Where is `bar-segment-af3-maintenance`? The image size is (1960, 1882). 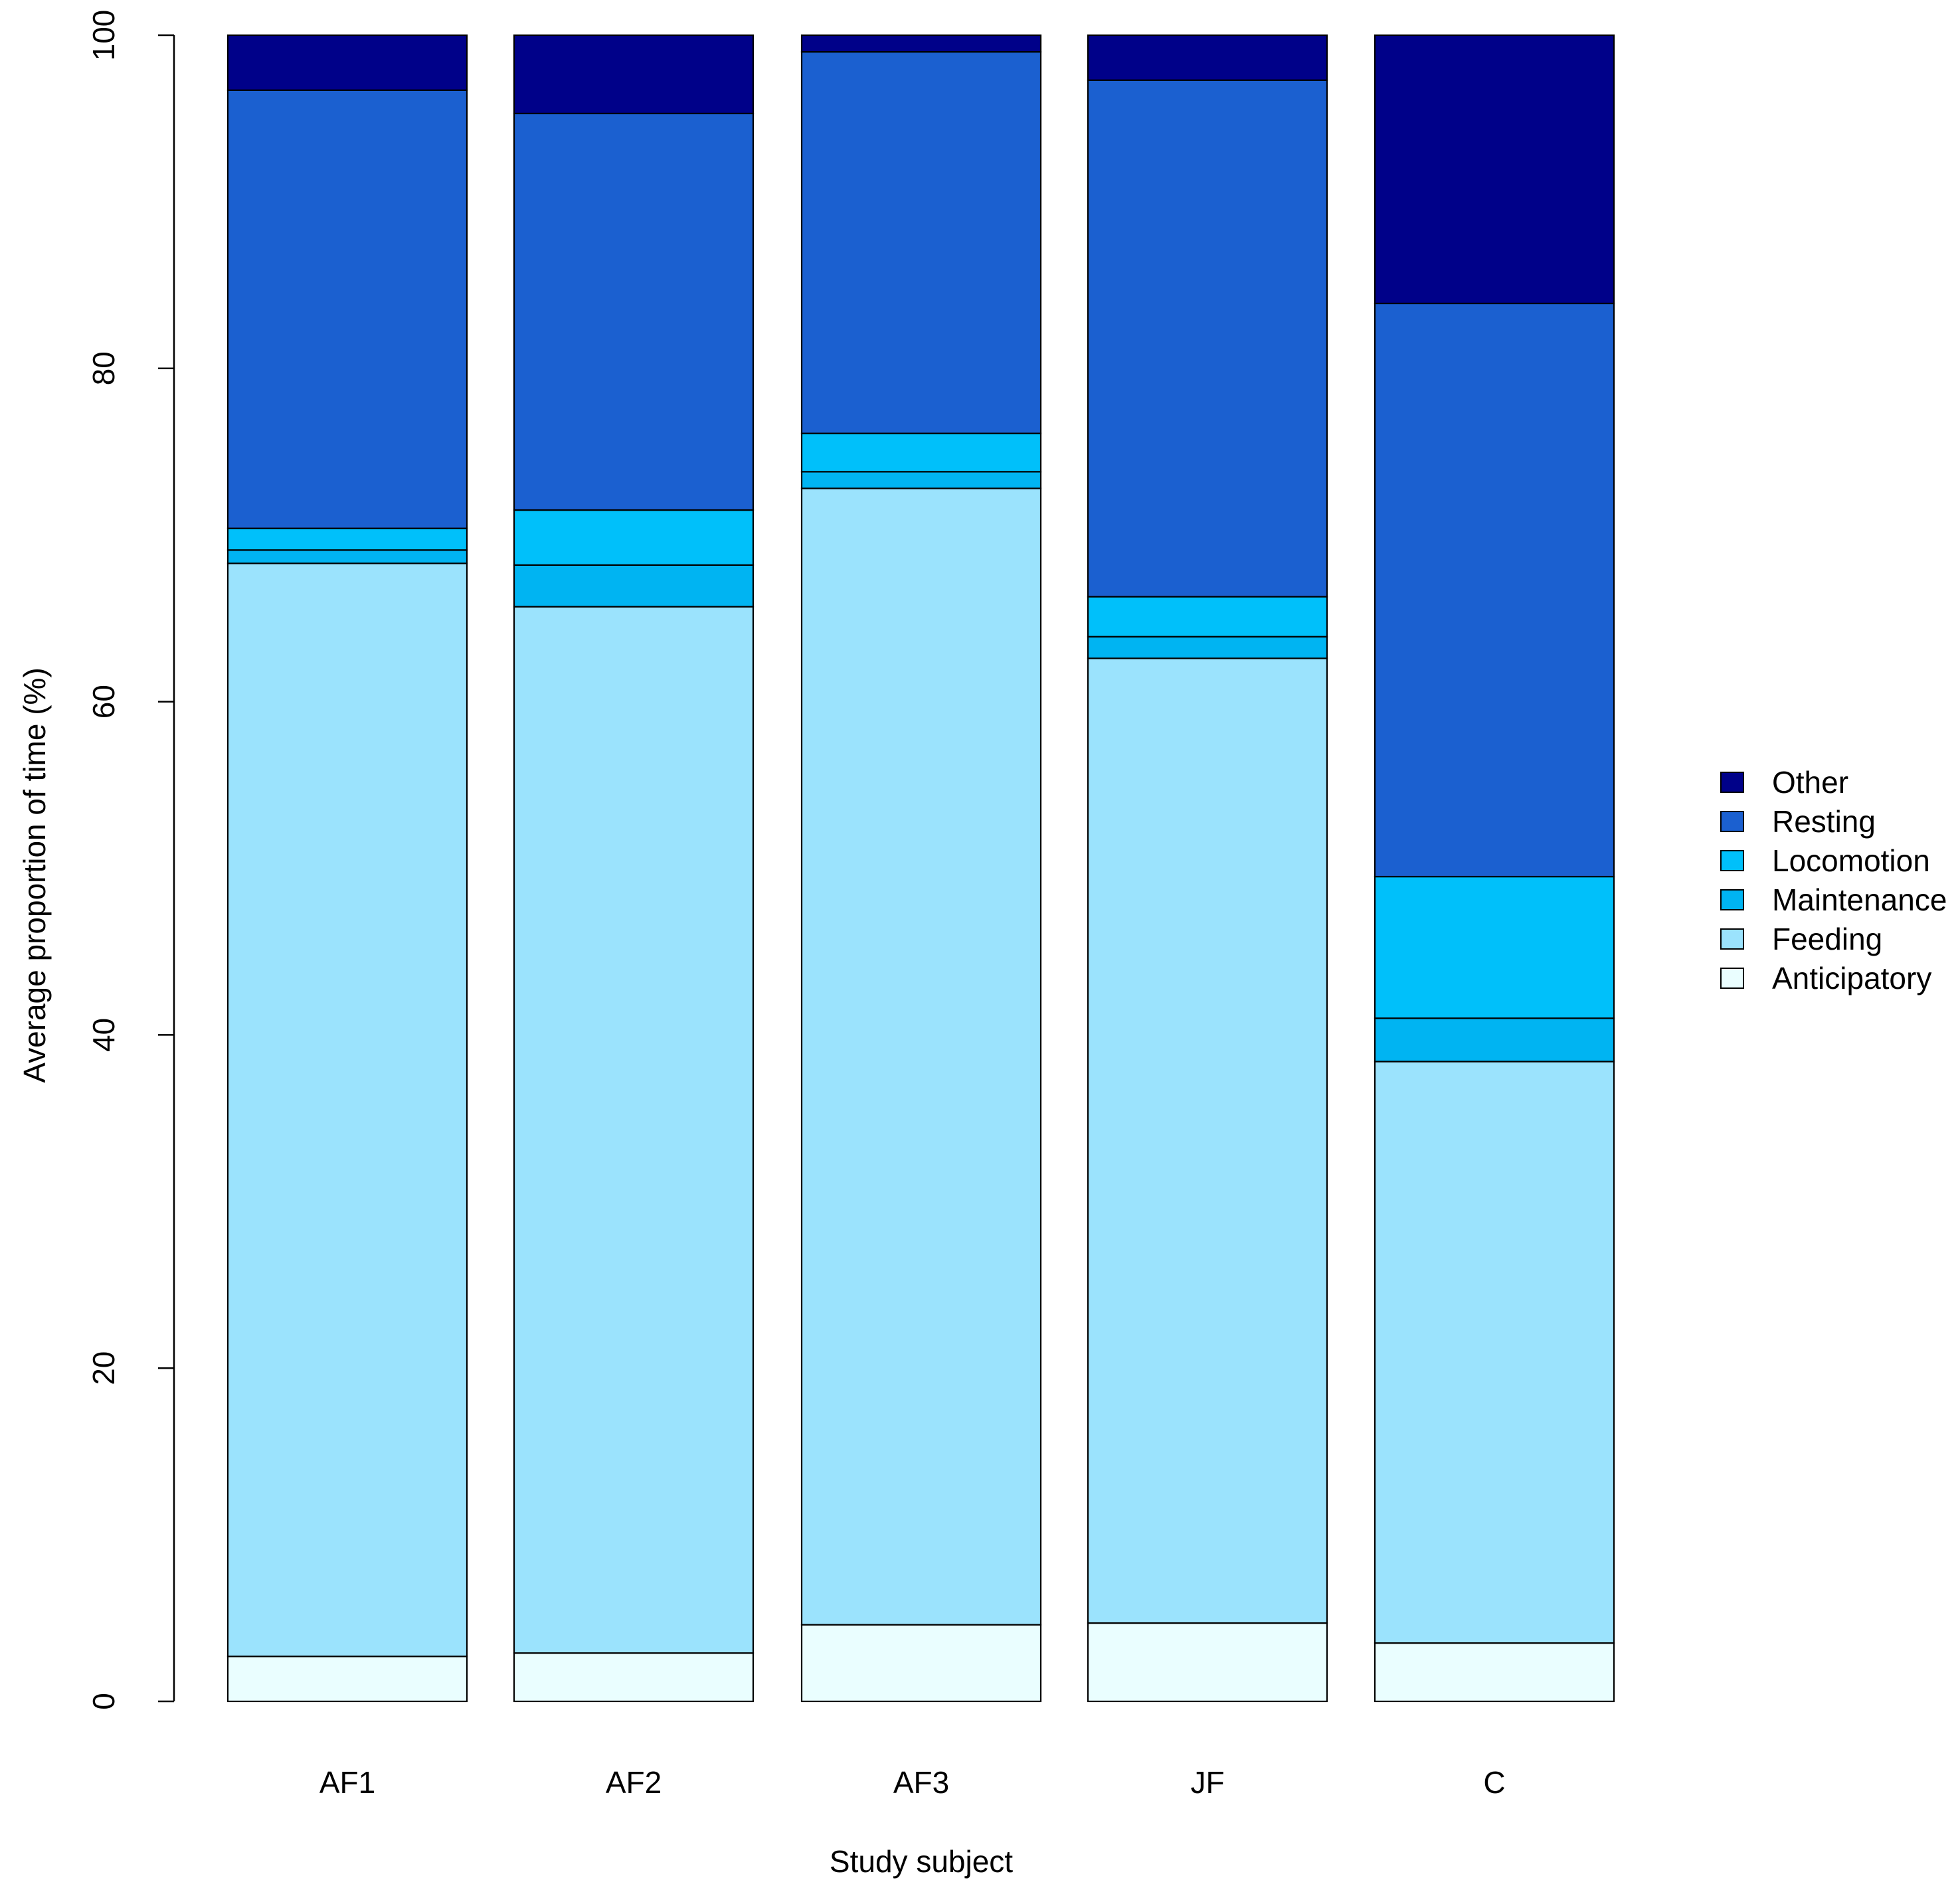 bar-segment-af3-maintenance is located at coordinates (921, 480).